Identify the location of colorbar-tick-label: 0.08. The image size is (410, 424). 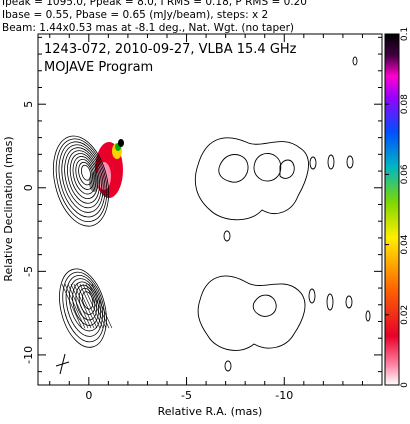
(405, 104).